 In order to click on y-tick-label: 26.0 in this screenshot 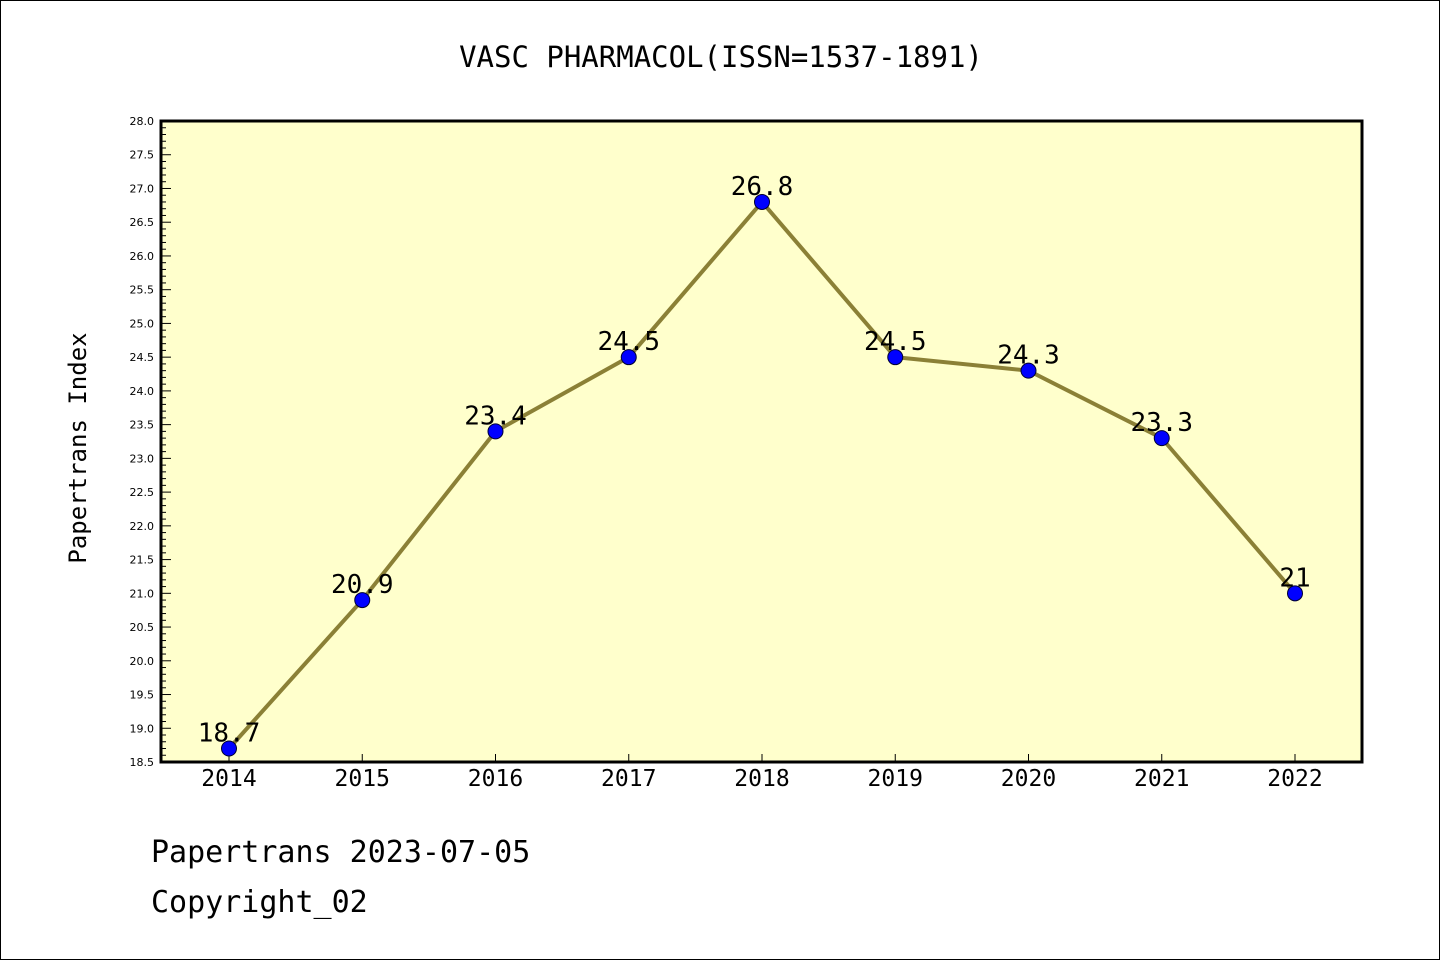, I will do `click(142, 256)`.